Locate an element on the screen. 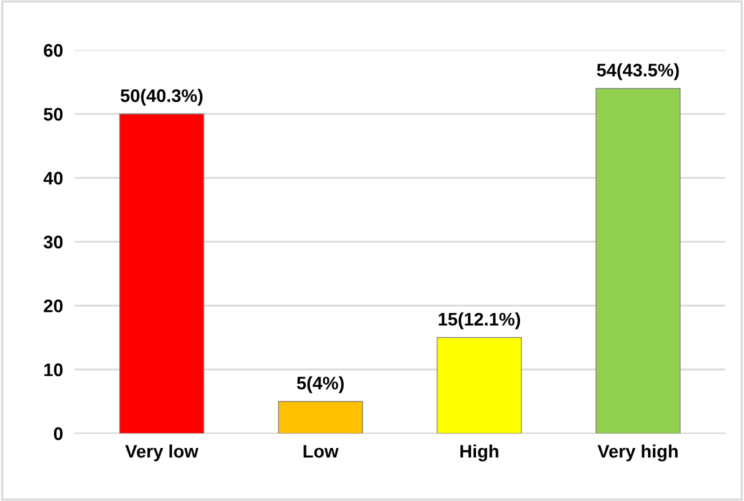 The image size is (744, 501). y-tick-label: 0 is located at coordinates (58, 433).